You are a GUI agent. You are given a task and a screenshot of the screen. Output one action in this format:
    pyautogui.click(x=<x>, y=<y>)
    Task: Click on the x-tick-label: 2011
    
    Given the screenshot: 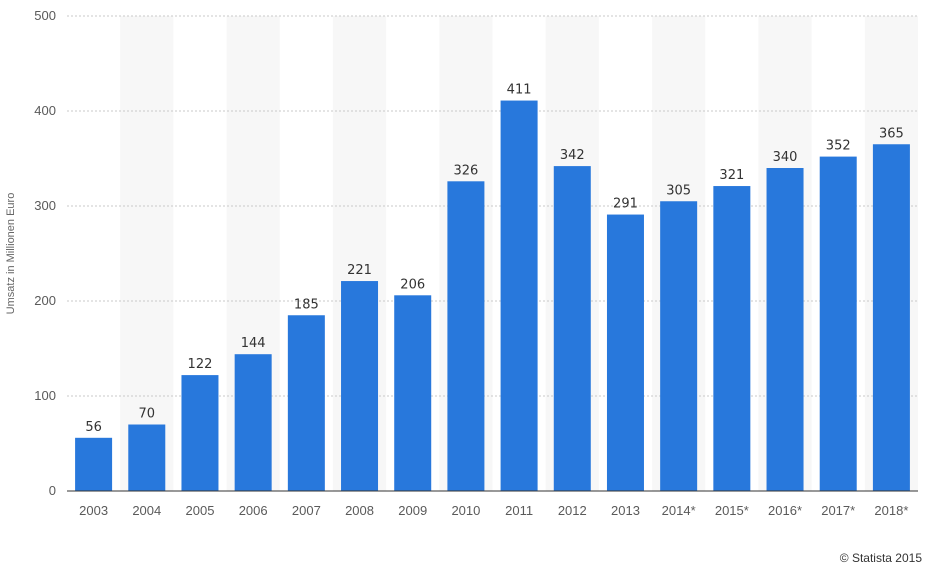 What is the action you would take?
    pyautogui.click(x=519, y=510)
    